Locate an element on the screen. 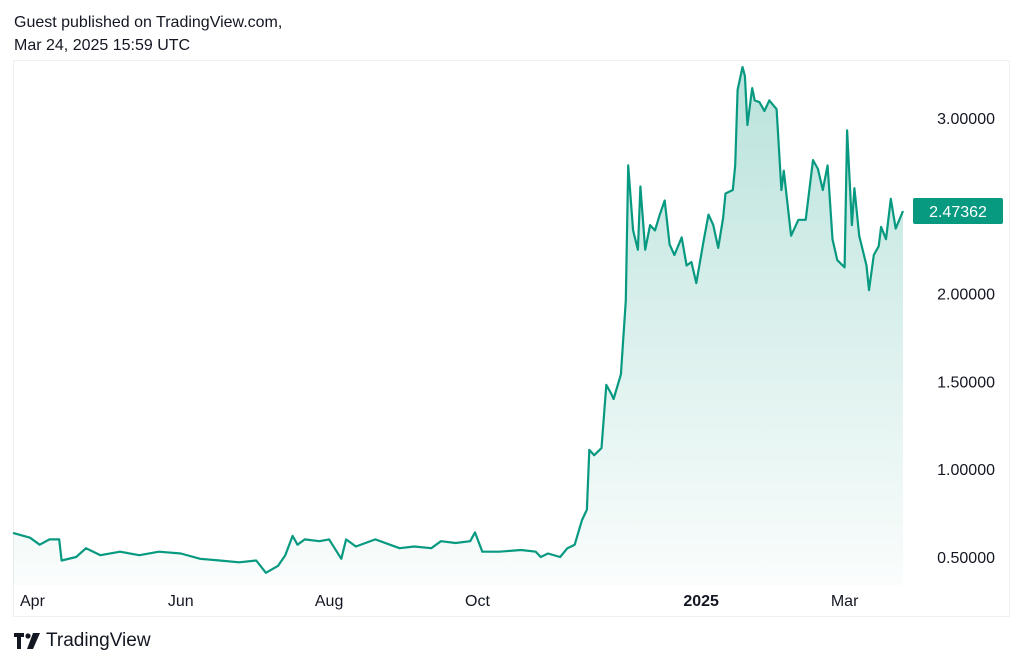 This screenshot has height=666, width=1024. x-tick-label: Jun is located at coordinates (181, 601).